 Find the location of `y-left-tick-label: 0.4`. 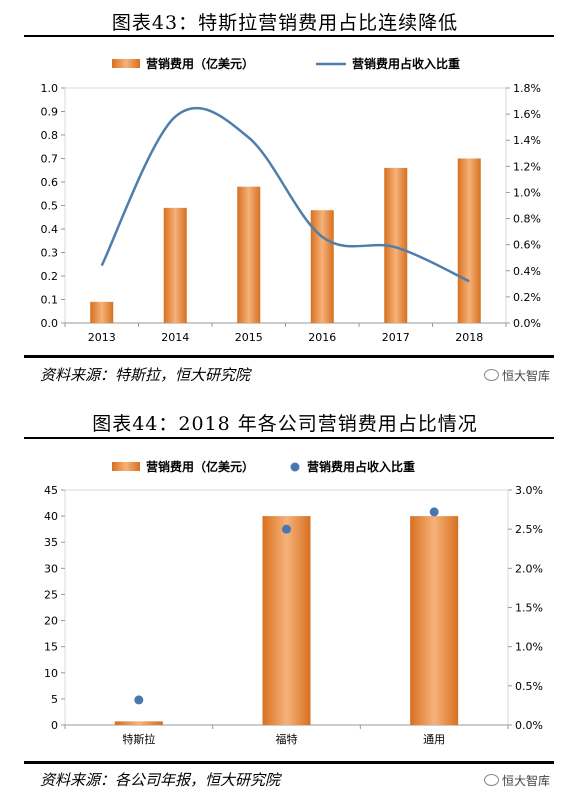

y-left-tick-label: 0.4 is located at coordinates (50, 229).